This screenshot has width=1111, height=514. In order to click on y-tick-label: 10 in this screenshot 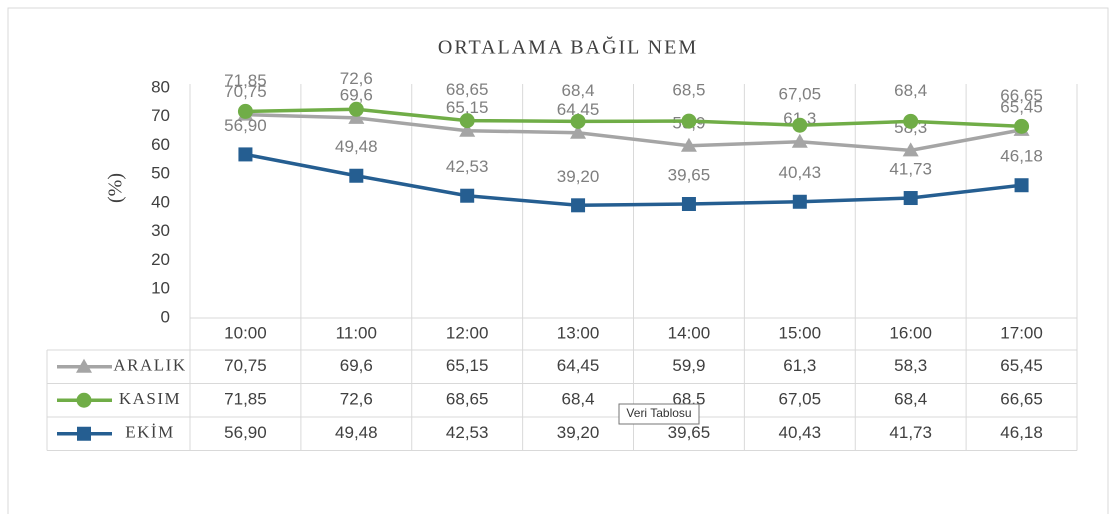, I will do `click(160, 288)`.